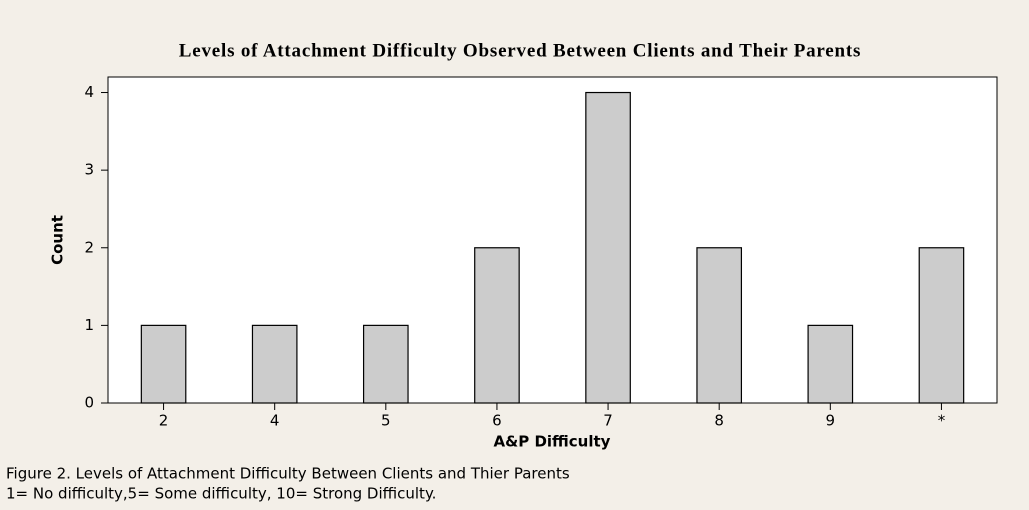  I want to click on x-tick-label: 6, so click(497, 421).